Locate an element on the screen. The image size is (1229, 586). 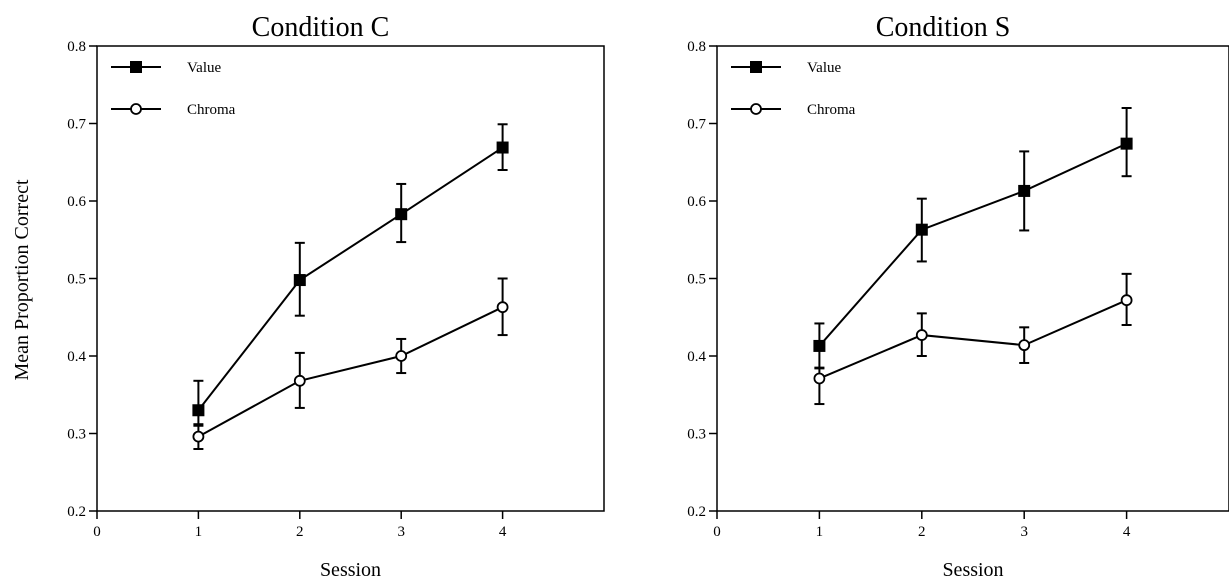
chart-title: Condition S is located at coordinates (943, 27).